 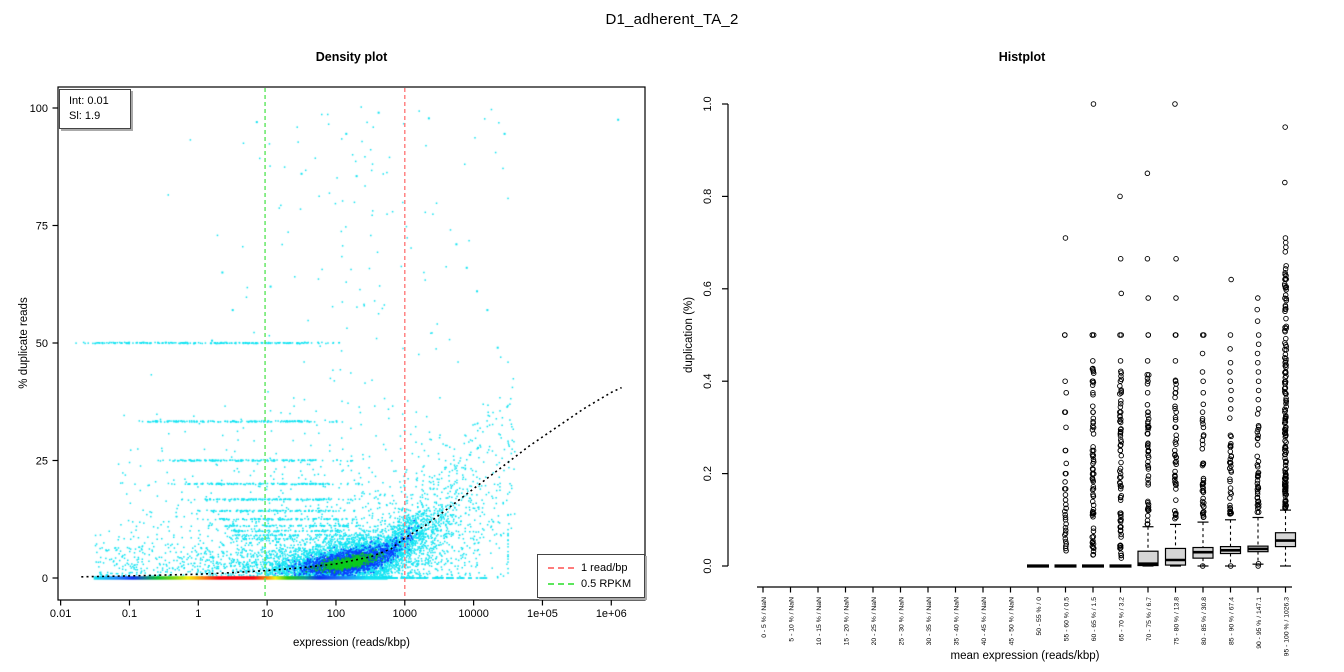 What do you see at coordinates (591, 576) in the screenshot?
I see `threshold-legend: 1 read/bp 0.5 RPKM` at bounding box center [591, 576].